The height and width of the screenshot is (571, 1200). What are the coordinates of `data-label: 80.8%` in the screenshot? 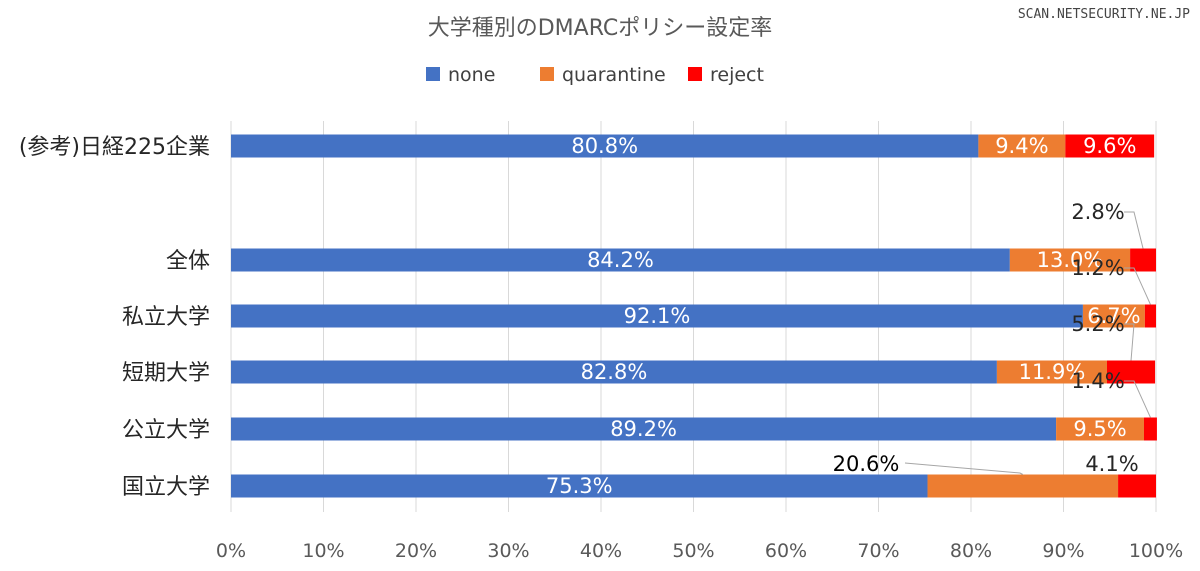 It's located at (604, 146).